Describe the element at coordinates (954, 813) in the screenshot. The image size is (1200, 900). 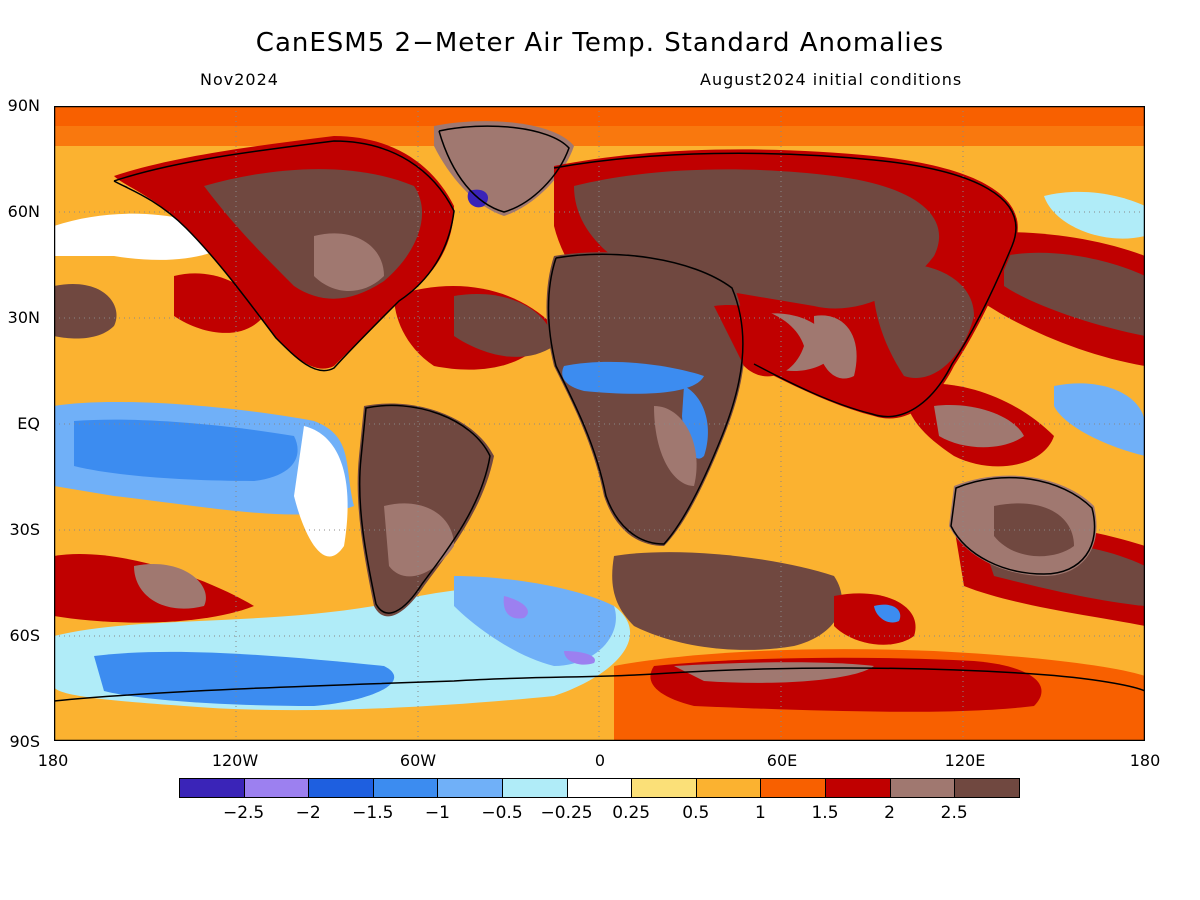
I see `colorbar-label: 2.5` at that location.